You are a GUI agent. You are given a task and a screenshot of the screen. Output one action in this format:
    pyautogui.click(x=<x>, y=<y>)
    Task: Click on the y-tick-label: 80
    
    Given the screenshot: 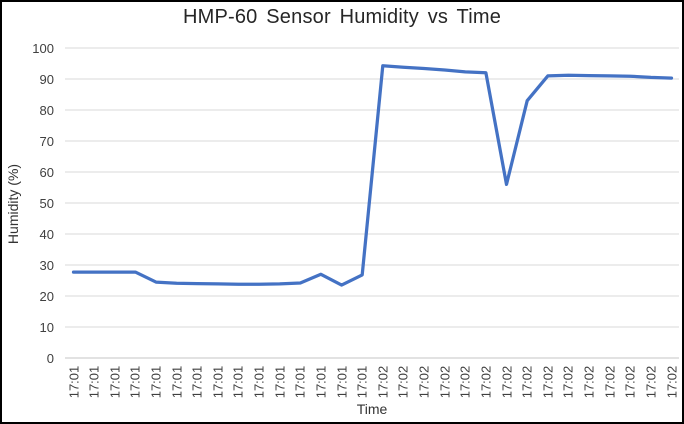 What is the action you would take?
    pyautogui.click(x=46, y=110)
    